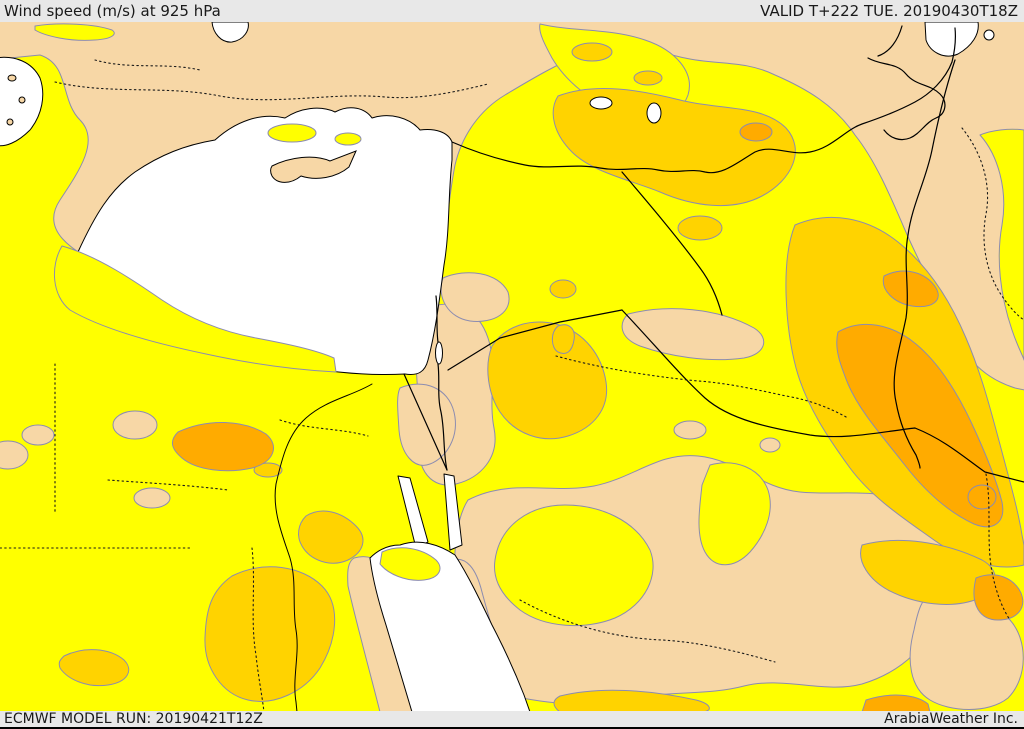  I want to click on valid-time-label: VALID T+222 TUE. 20190430T18Z, so click(889, 11).